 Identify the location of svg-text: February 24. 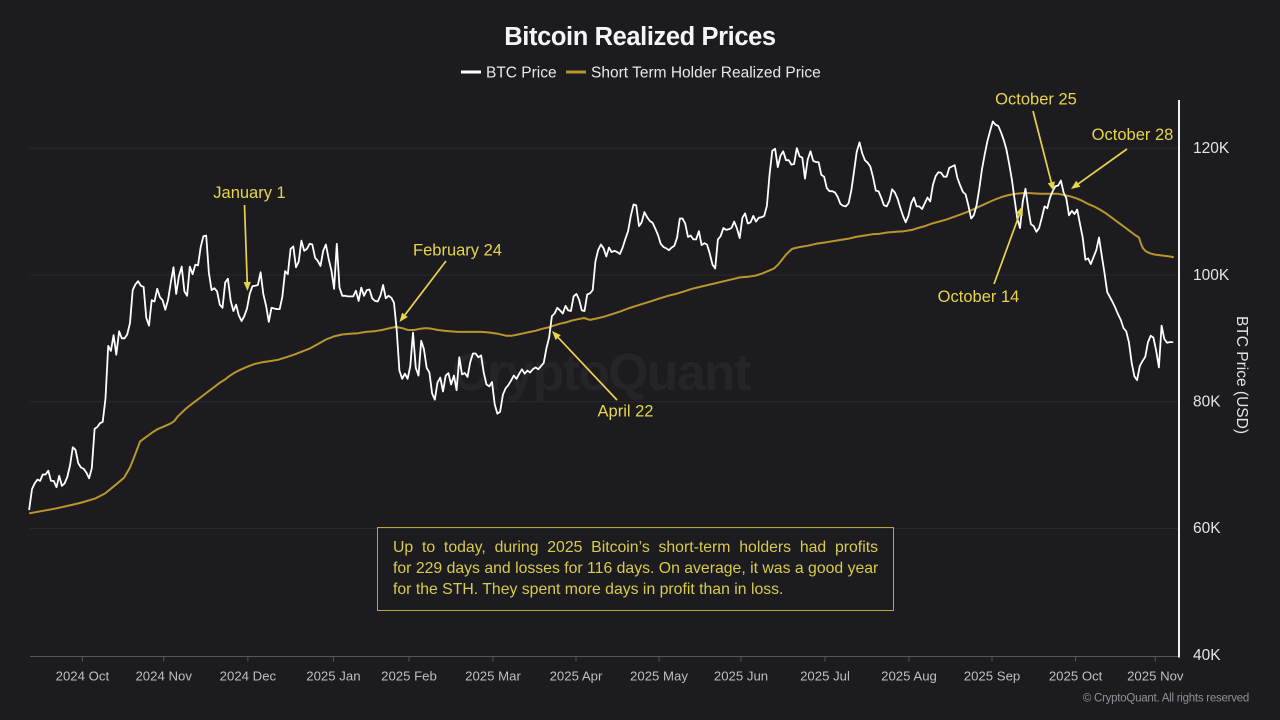
(457, 251).